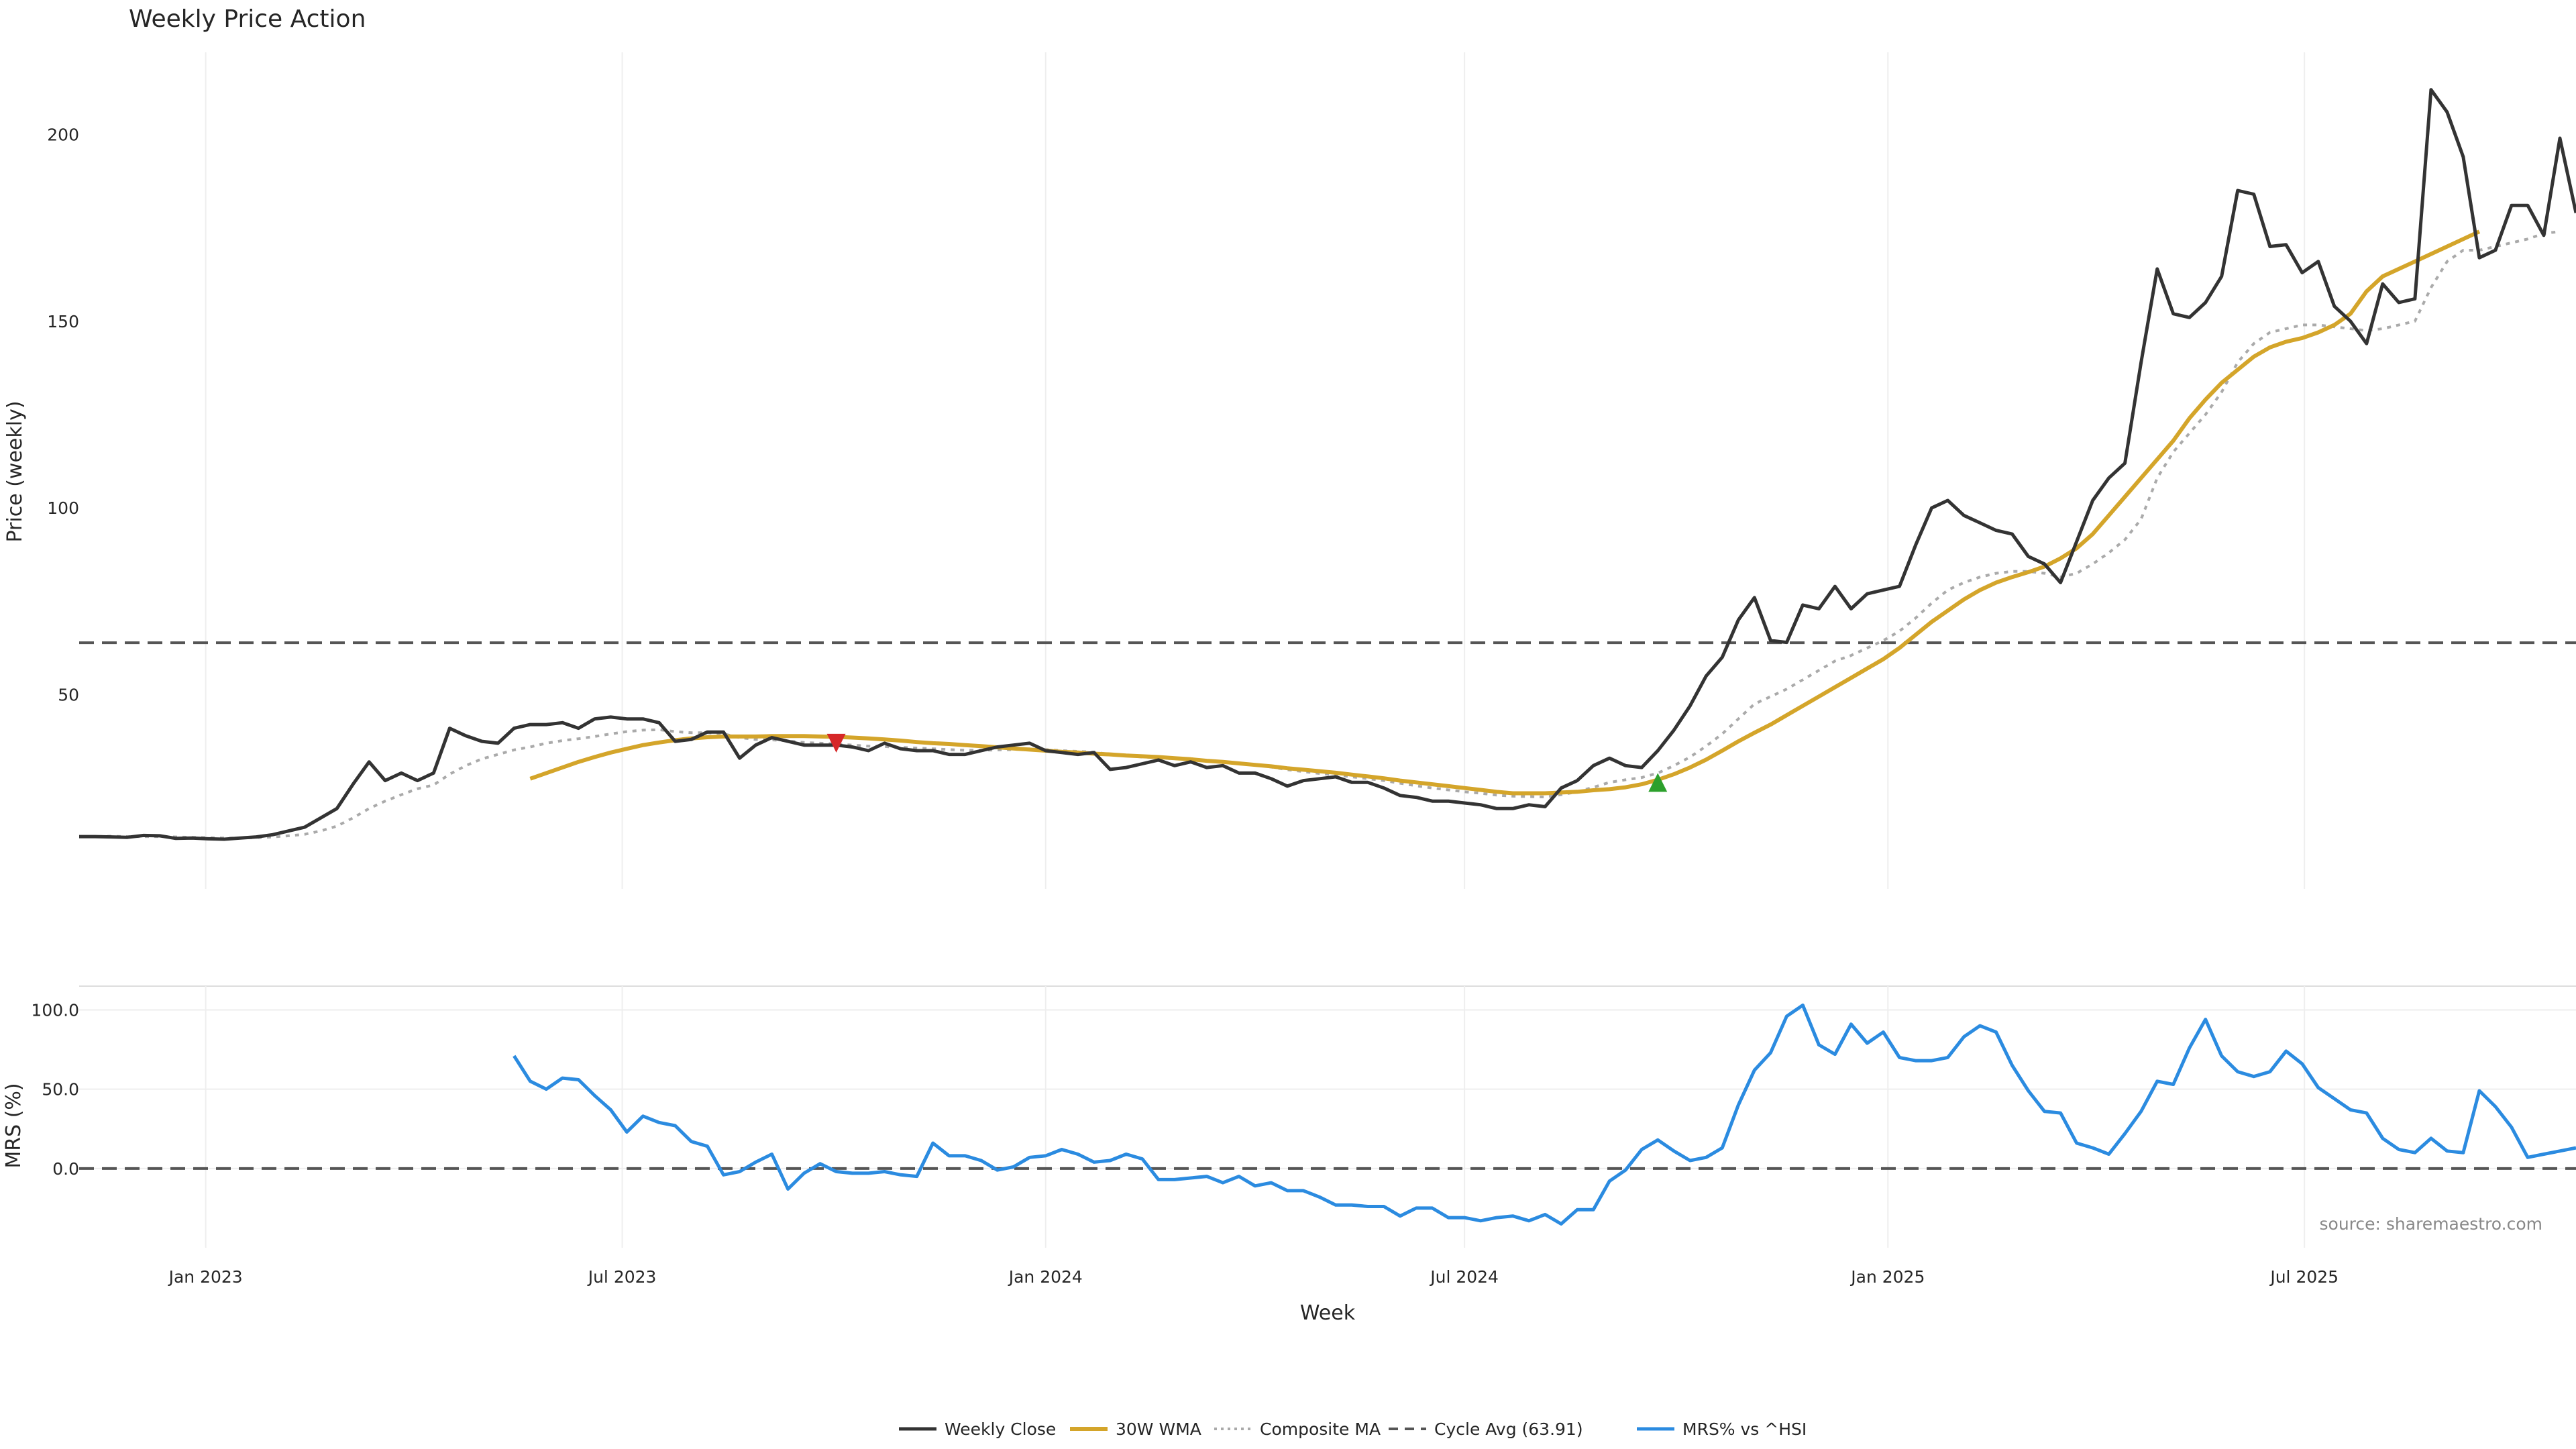 The height and width of the screenshot is (1449, 2576). Describe the element at coordinates (1045, 1277) in the screenshot. I see `x-tick: Jan 2024` at that location.